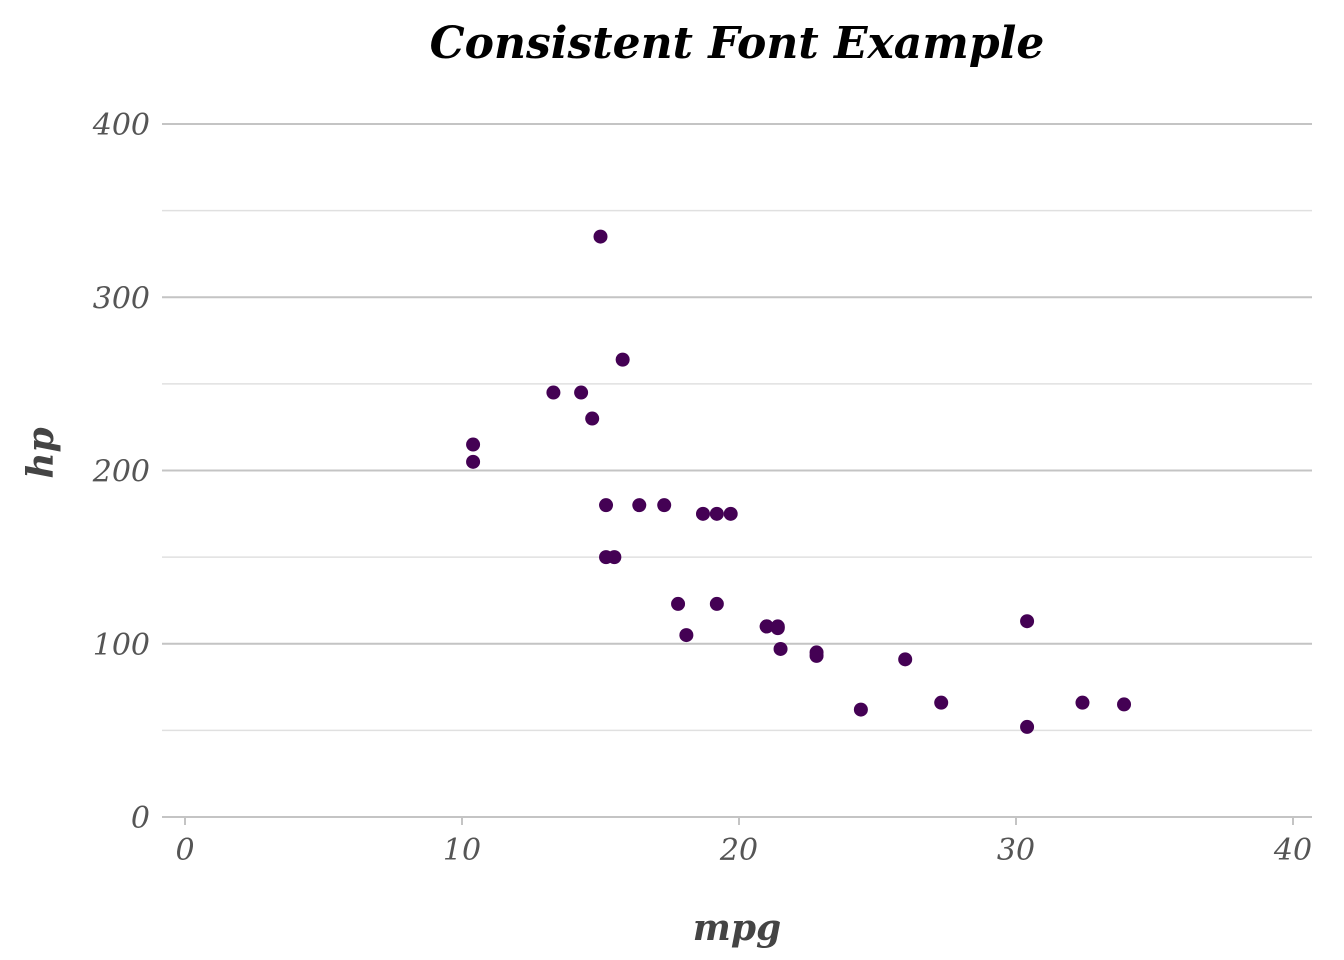 Image resolution: width=1344 pixels, height=960 pixels. I want to click on chart-title: Consistent Font Example, so click(737, 43).